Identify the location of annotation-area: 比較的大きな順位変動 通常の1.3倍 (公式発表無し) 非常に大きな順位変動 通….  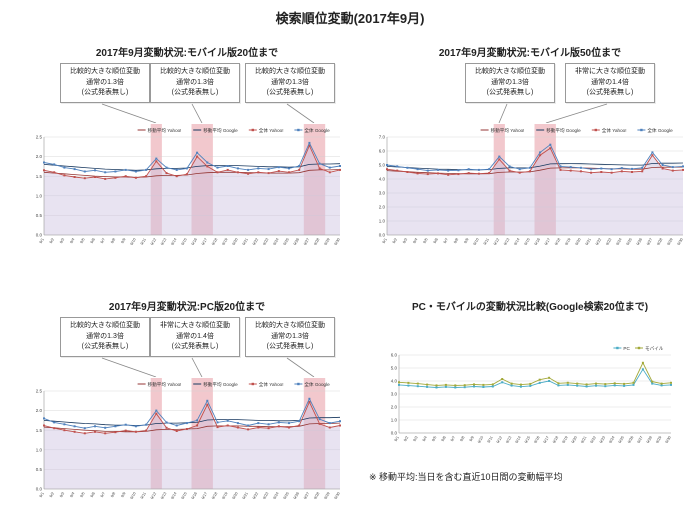
(530, 93).